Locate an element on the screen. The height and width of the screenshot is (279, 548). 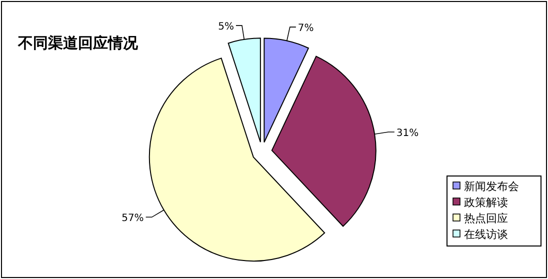
legend-label: 在线访谈 is located at coordinates (486, 234).